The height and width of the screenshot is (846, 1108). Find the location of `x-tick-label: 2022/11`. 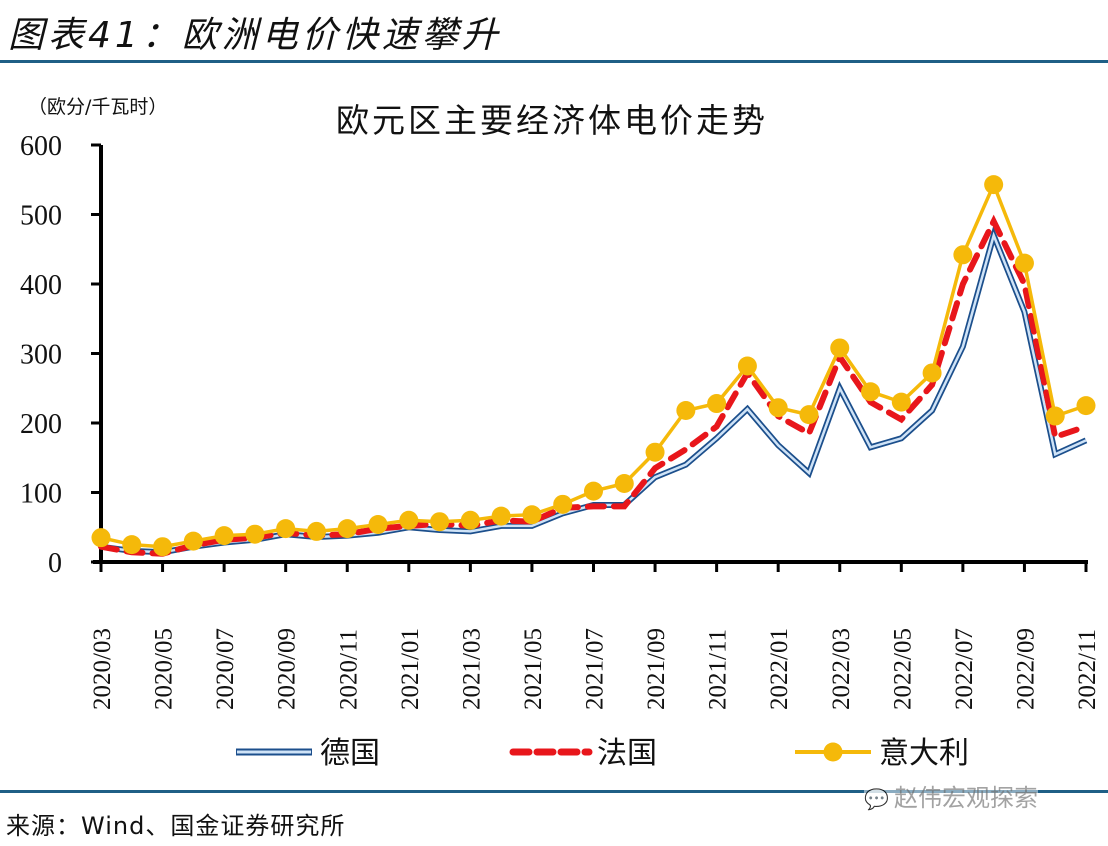

x-tick-label: 2022/11 is located at coordinates (1087, 669).